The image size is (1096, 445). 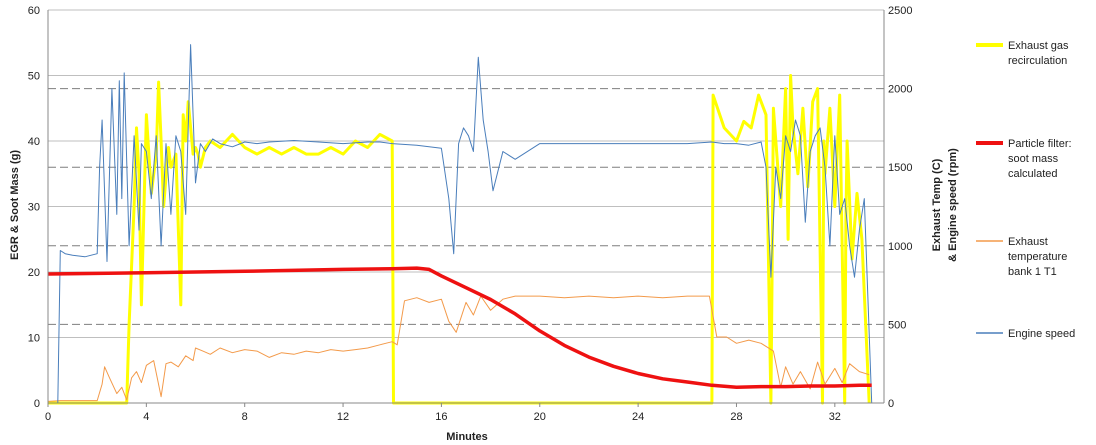 What do you see at coordinates (1037, 61) in the screenshot?
I see `legend-label-1-line-2: recirculation` at bounding box center [1037, 61].